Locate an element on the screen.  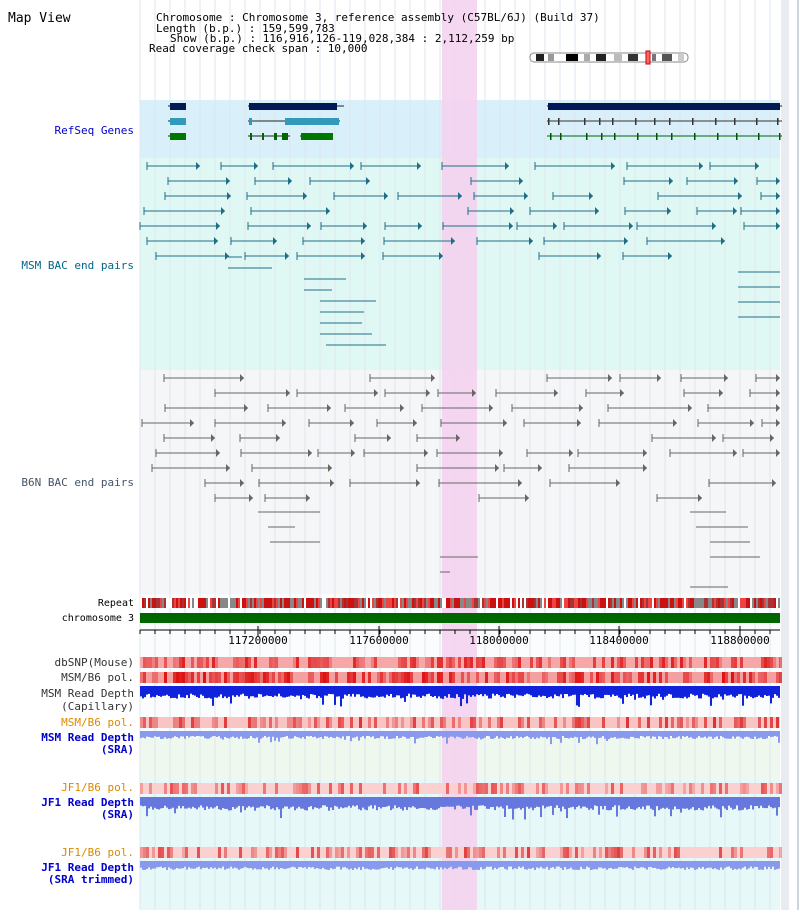
label-refseq-genes: RefSeq Genes is located at coordinates (94, 130).